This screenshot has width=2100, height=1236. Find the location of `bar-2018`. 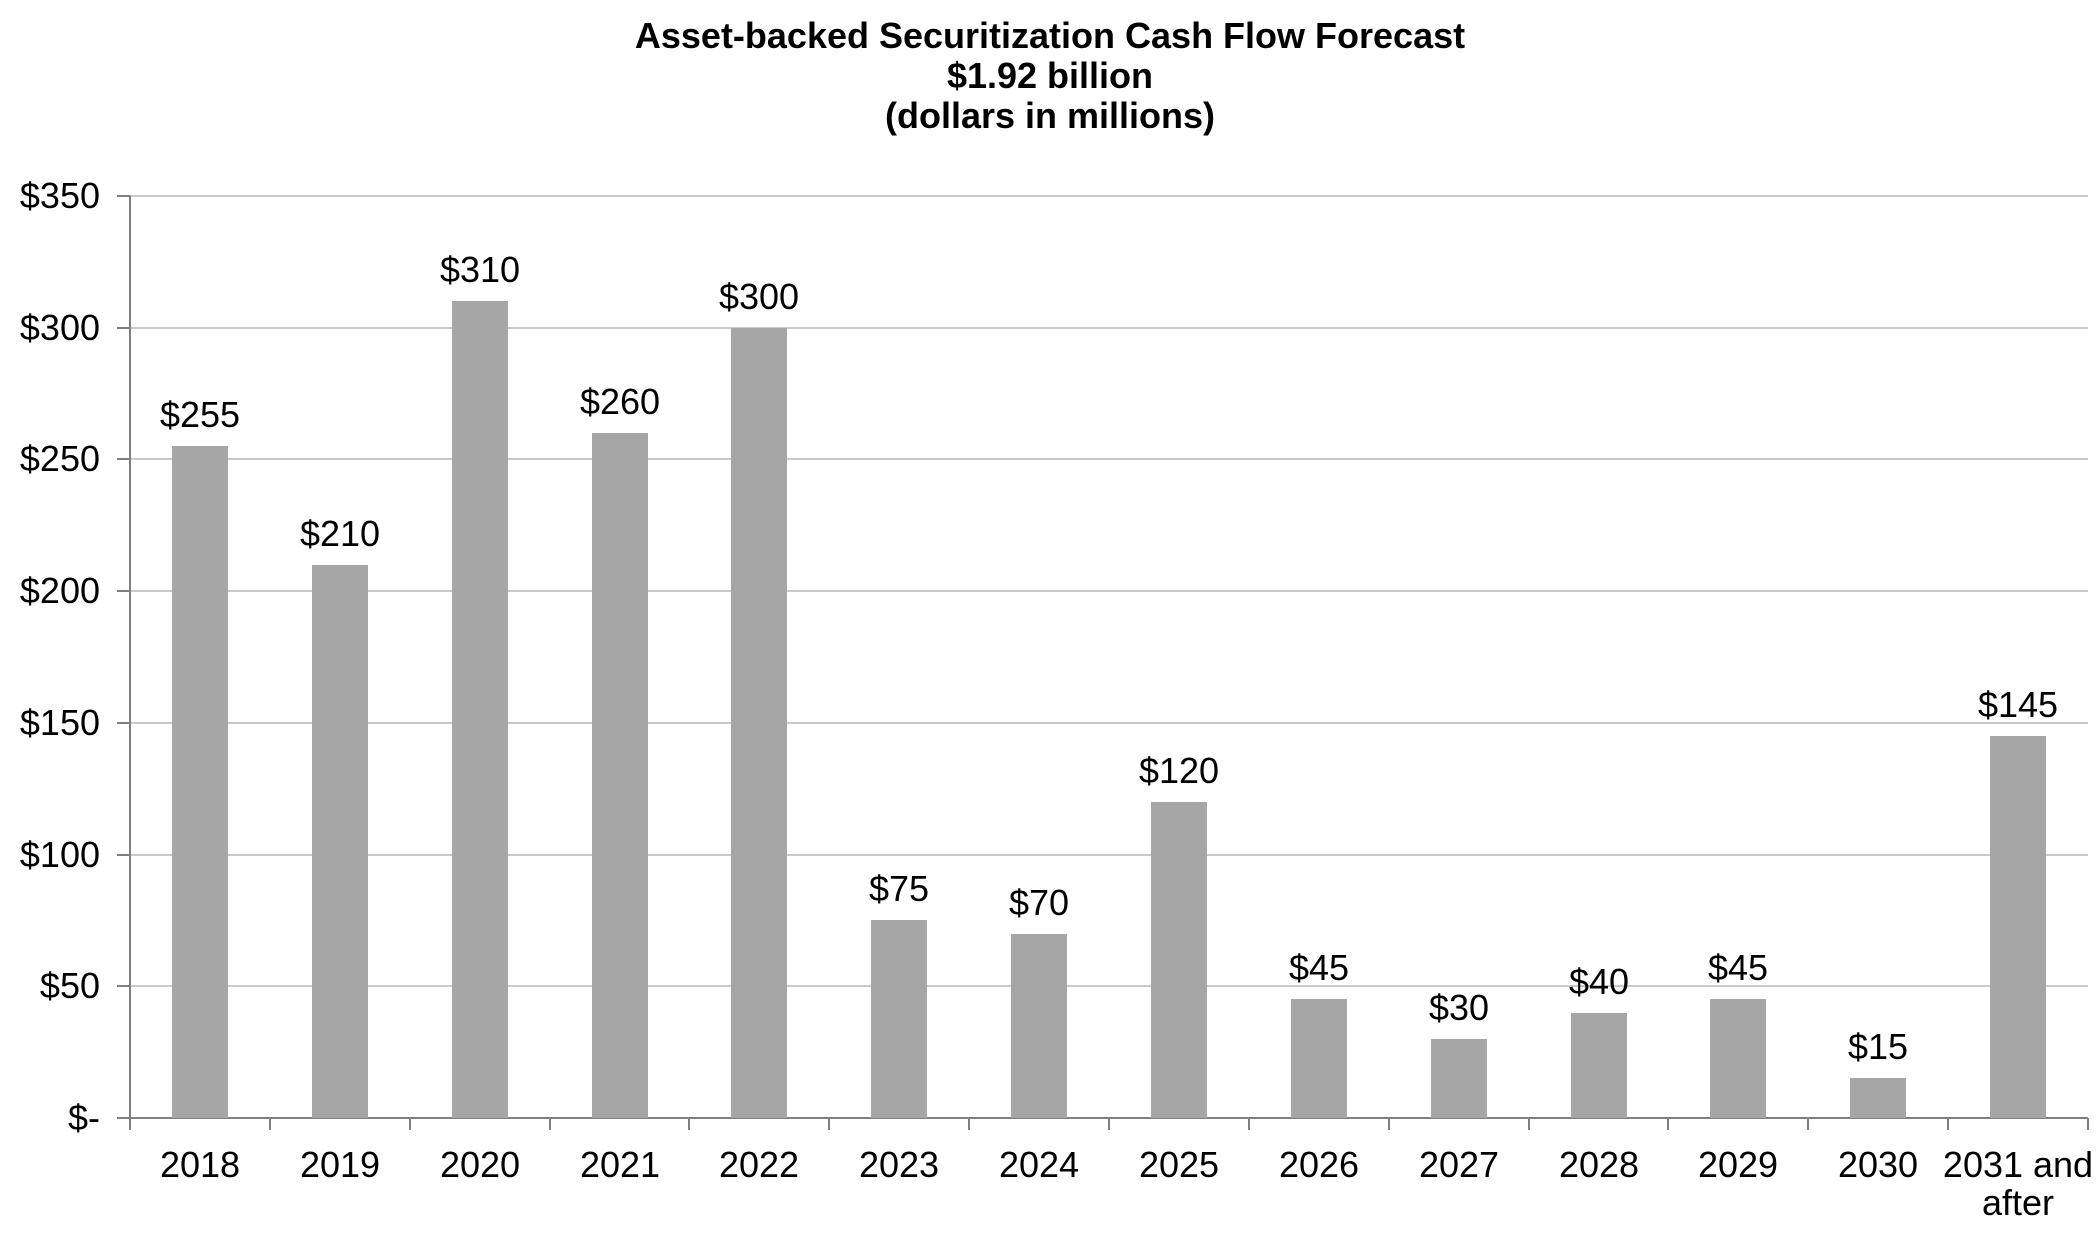

bar-2018 is located at coordinates (200, 782).